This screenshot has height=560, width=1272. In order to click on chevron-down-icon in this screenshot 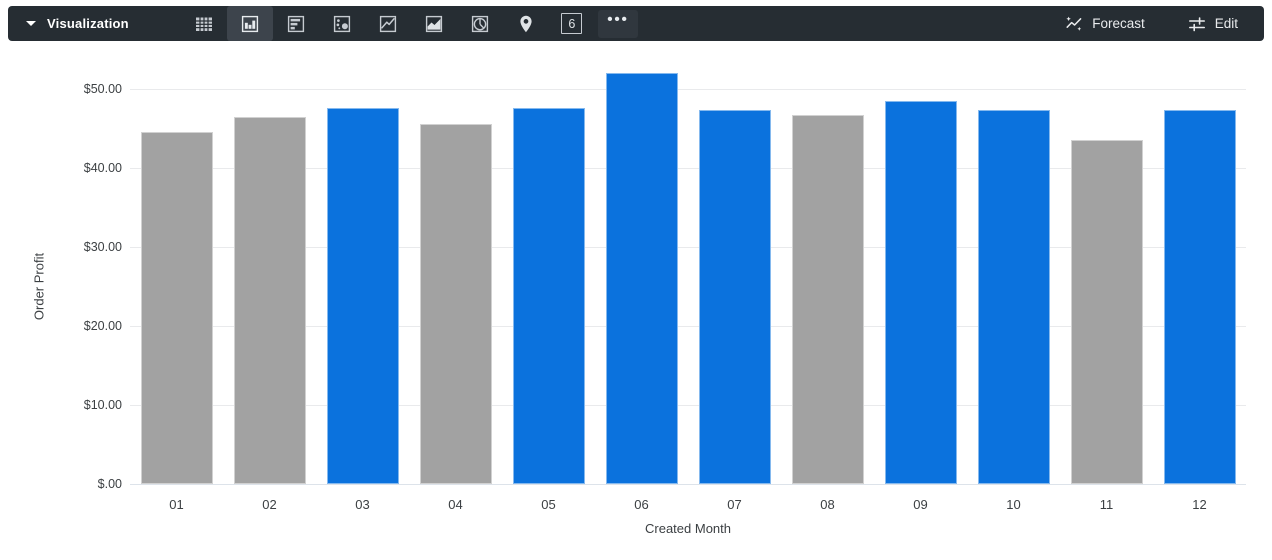, I will do `click(31, 23)`.